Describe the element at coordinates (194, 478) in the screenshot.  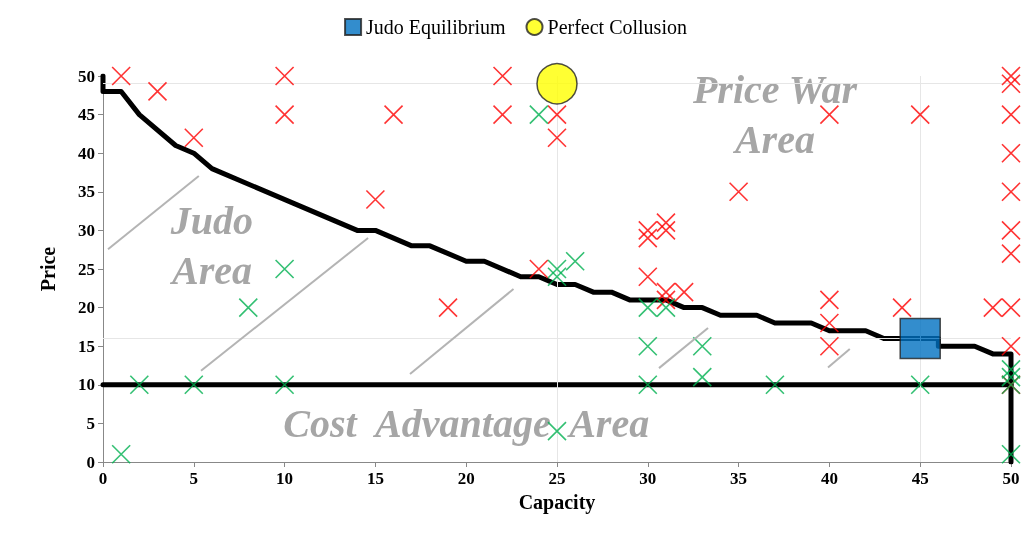
I see `x-tick-label: 5` at that location.